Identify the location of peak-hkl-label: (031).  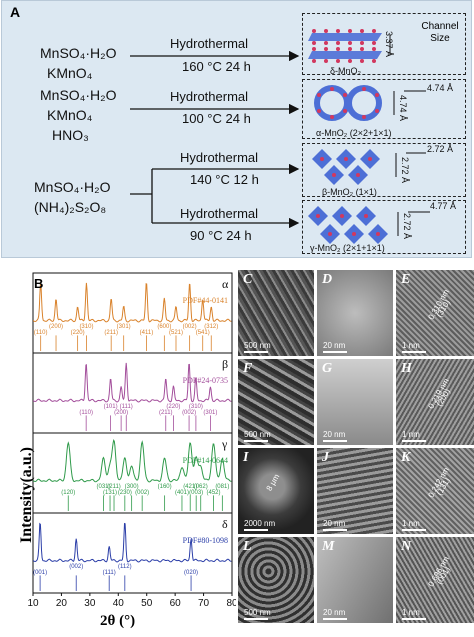
(103, 487).